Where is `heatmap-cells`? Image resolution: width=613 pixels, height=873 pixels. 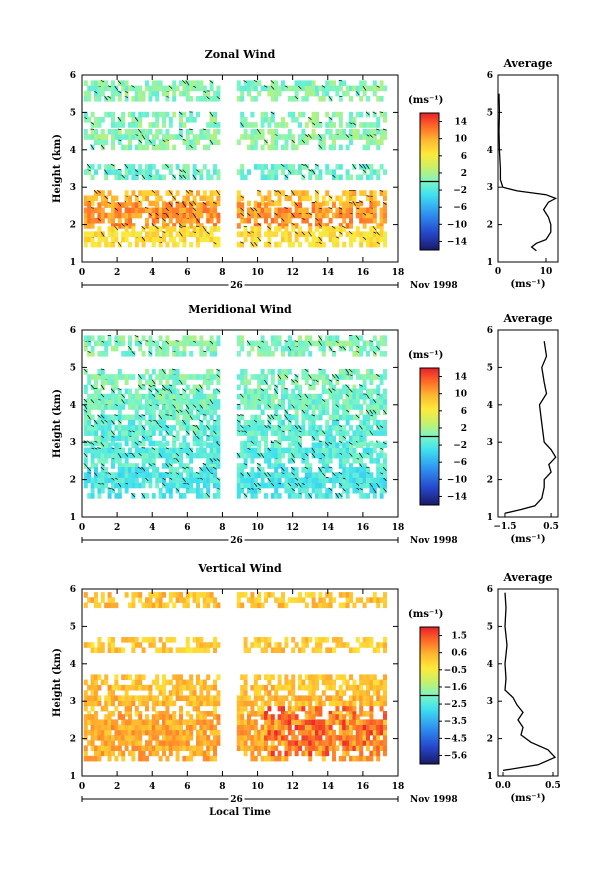
heatmap-cells is located at coordinates (235, 677).